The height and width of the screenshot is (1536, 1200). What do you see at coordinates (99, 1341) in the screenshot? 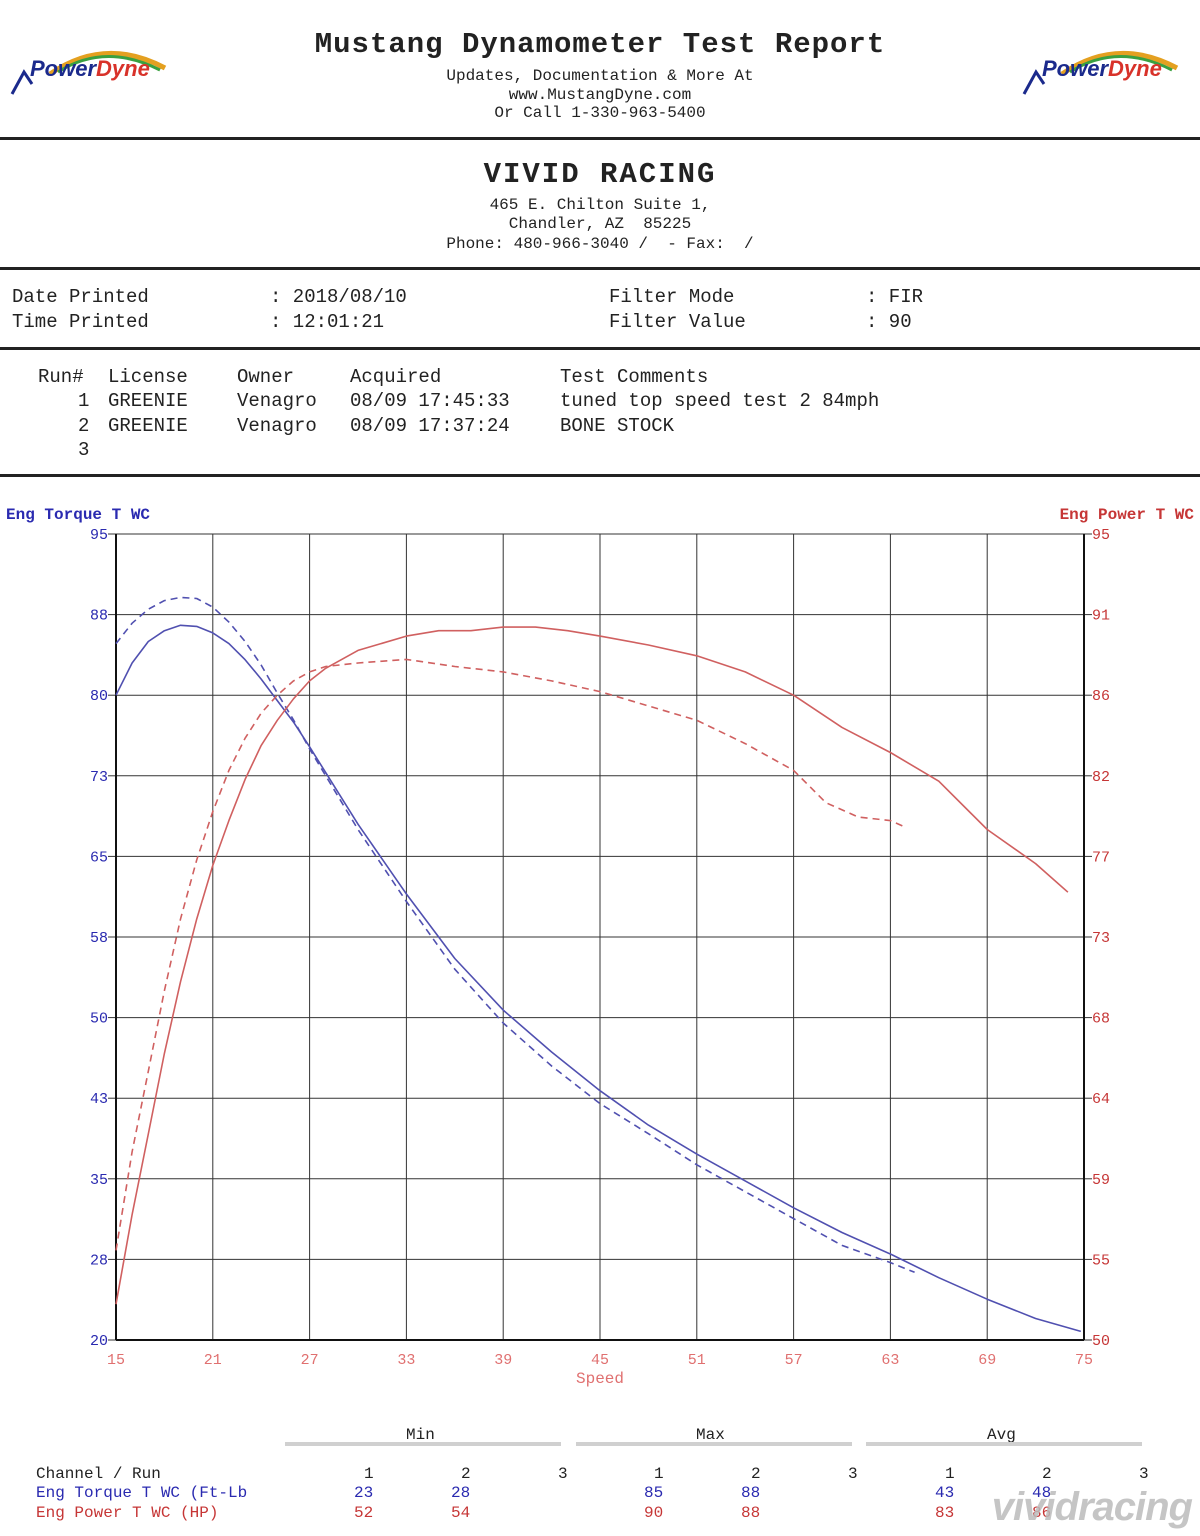
I see `y-tick-label-left: 20` at bounding box center [99, 1341].